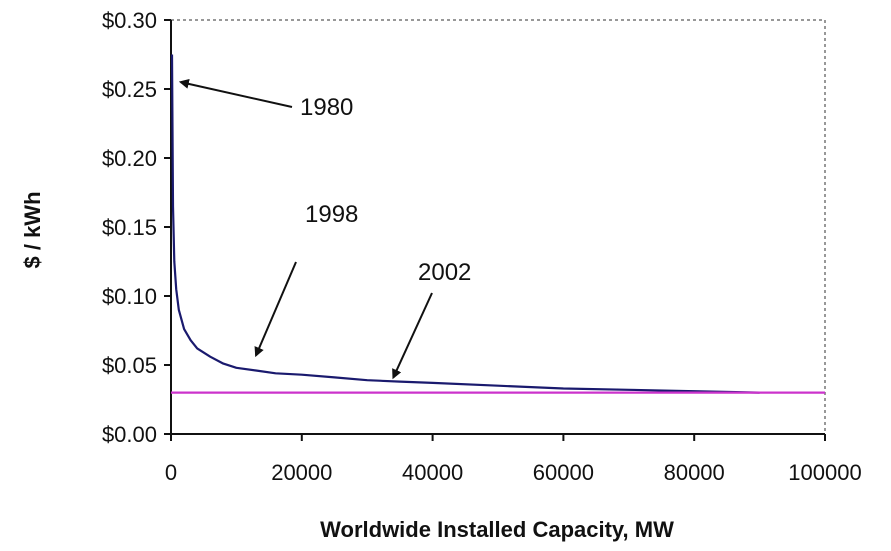 Image resolution: width=891 pixels, height=551 pixels. I want to click on x-axis-ticks: 0 20000 40000 60000 80000 100000, so click(513, 459).